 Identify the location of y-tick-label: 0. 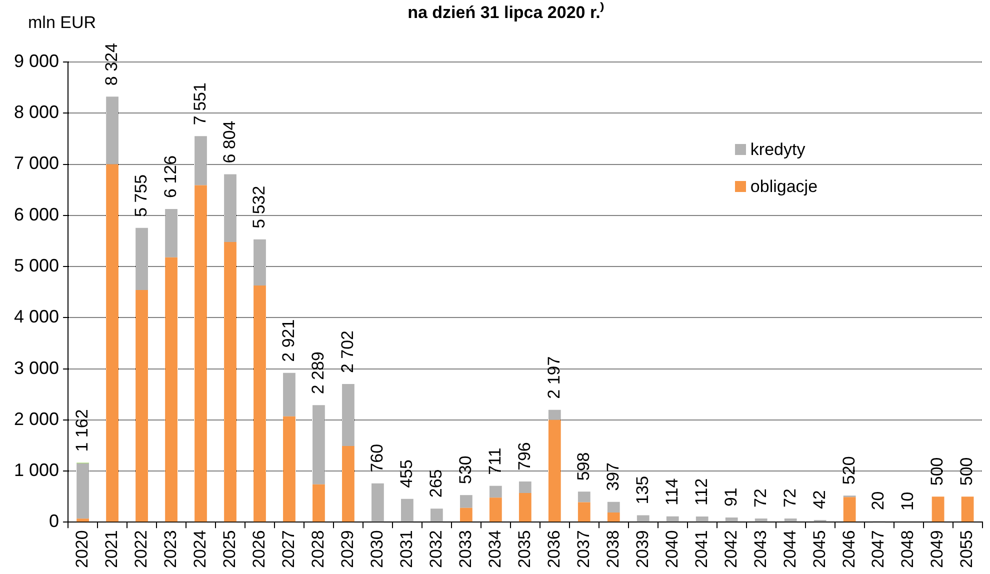
(54, 521).